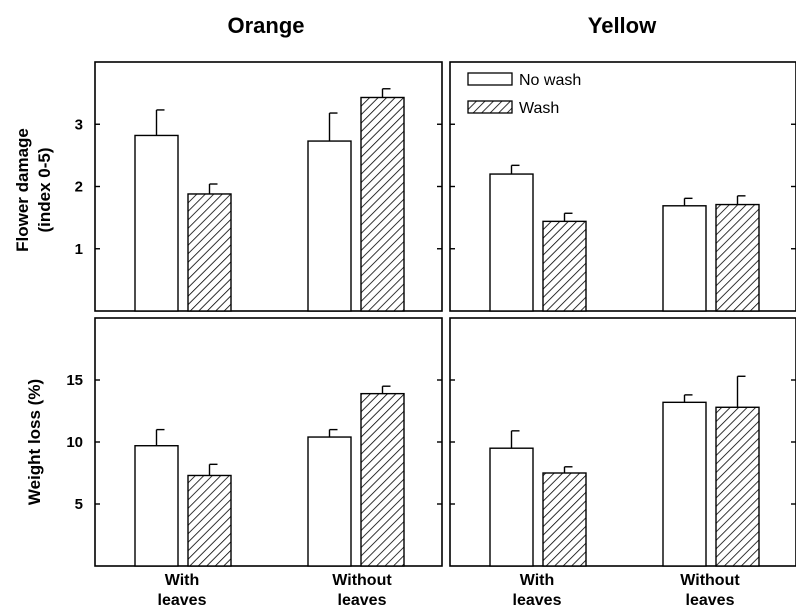 This screenshot has width=796, height=612. Describe the element at coordinates (490, 107) in the screenshot. I see `legend-swatch-wash` at that location.